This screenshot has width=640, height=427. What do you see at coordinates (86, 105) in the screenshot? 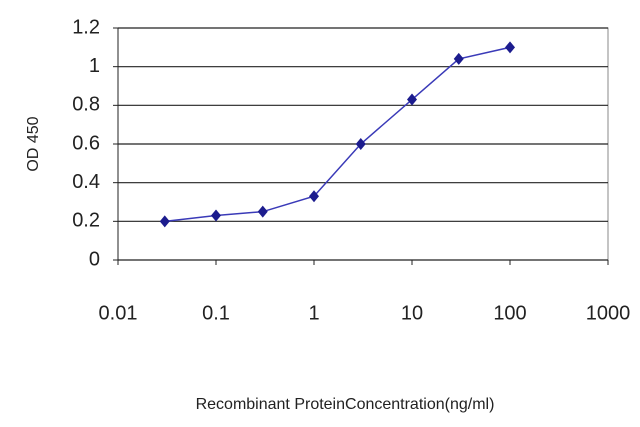
I see `y-tick-label: 0.8` at bounding box center [86, 105].